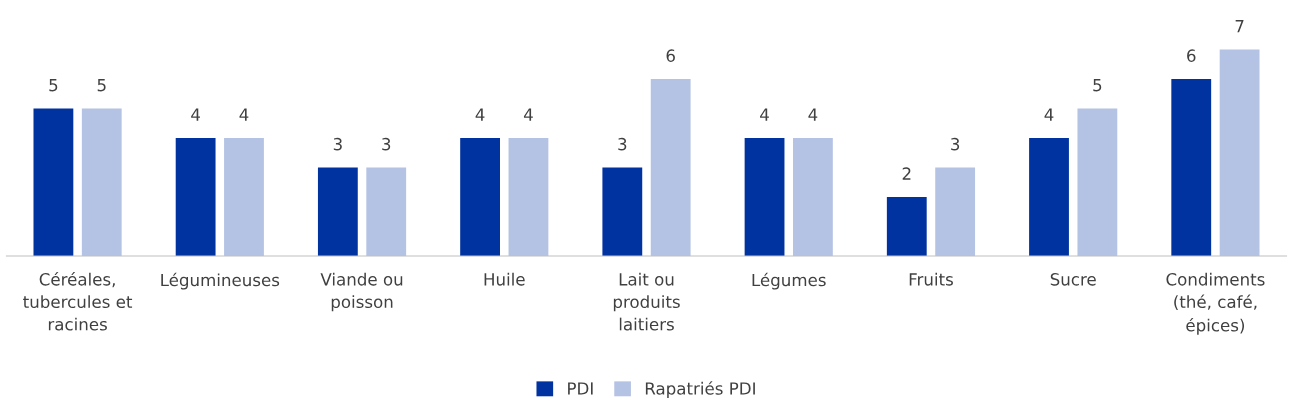 The width and height of the screenshot is (1293, 413). What do you see at coordinates (504, 279) in the screenshot?
I see `x-tick-label: Huile` at bounding box center [504, 279].